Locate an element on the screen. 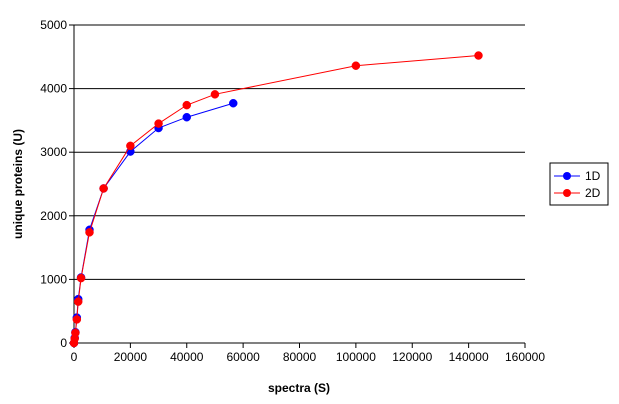  x-tick-label-5: 100000 is located at coordinates (356, 357).